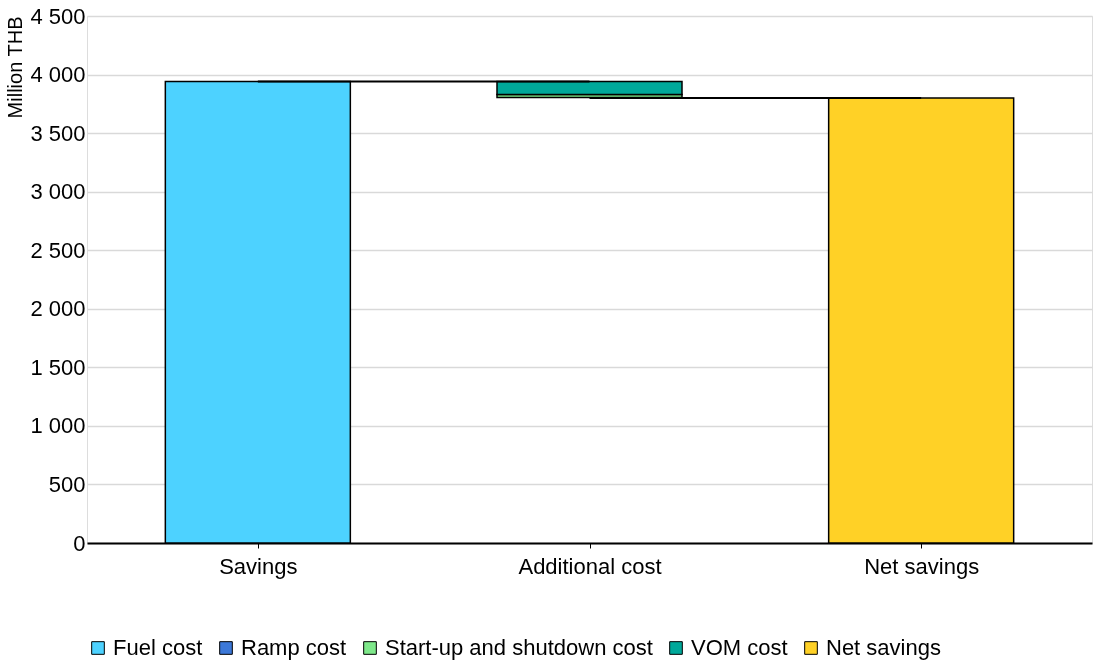  What do you see at coordinates (67, 484) in the screenshot?
I see `y-tick-label: 500` at bounding box center [67, 484].